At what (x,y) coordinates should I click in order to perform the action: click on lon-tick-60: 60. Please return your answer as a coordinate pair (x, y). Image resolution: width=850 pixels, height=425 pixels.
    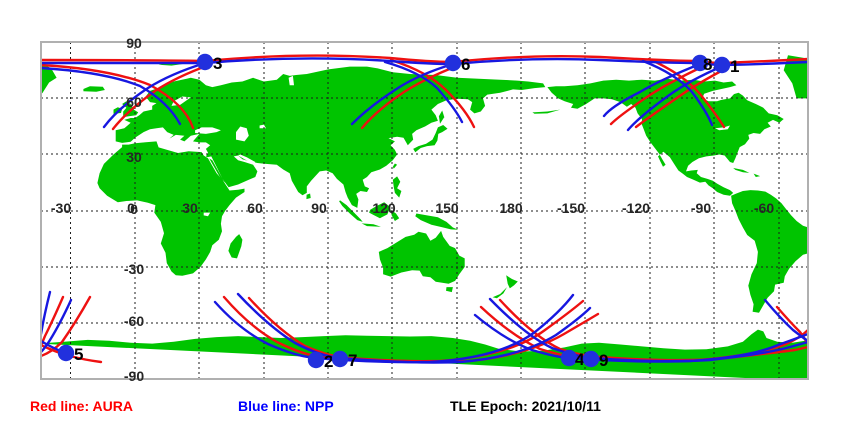
    Looking at the image, I should click on (255, 208).